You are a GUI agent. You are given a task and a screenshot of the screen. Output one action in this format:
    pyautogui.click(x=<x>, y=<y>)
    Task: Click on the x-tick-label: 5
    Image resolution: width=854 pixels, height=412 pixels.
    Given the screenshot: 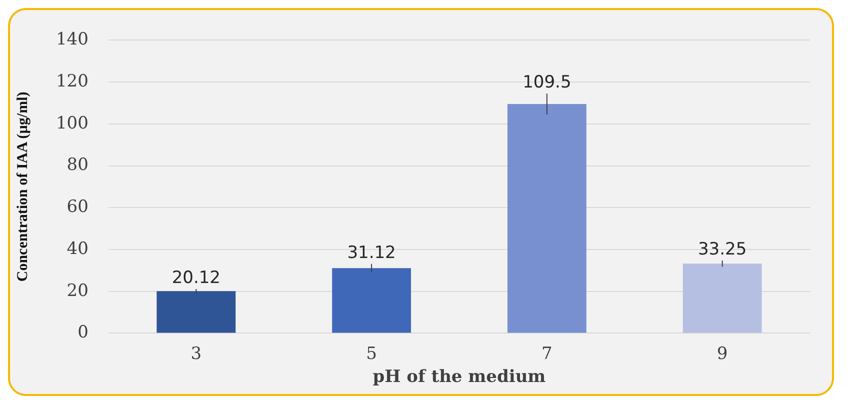 What is the action you would take?
    pyautogui.click(x=371, y=354)
    